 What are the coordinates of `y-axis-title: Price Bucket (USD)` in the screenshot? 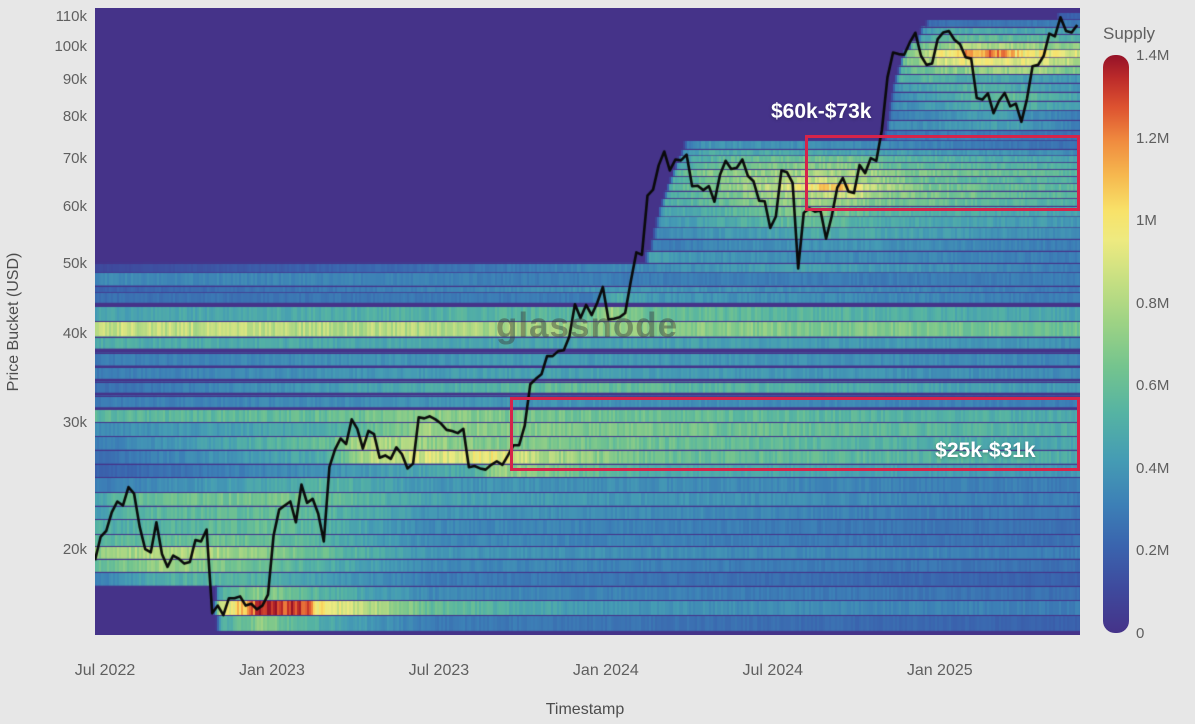 It's located at (13, 322).